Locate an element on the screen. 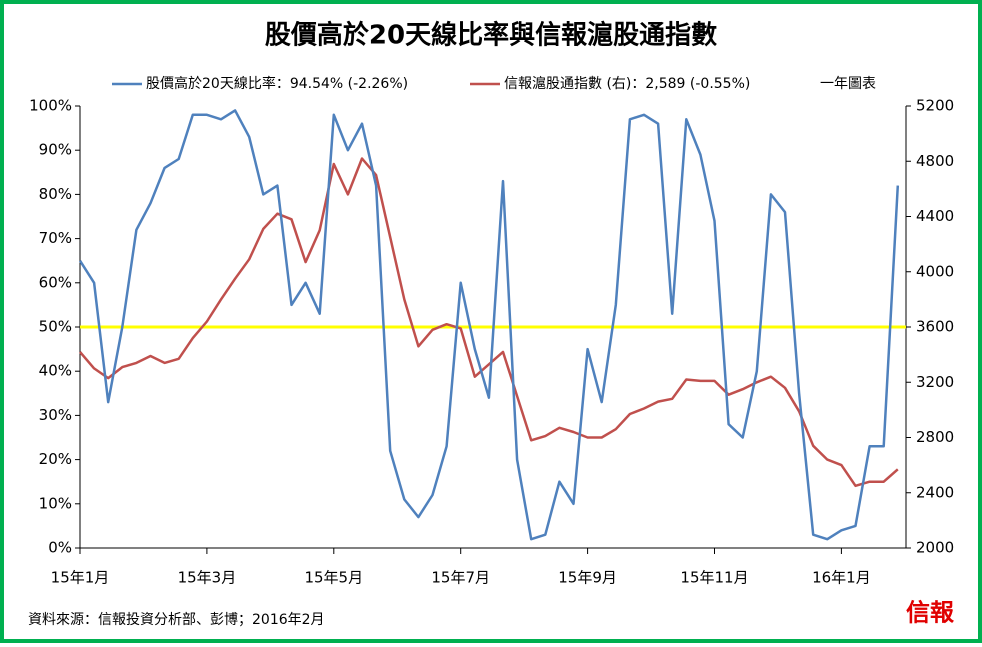 Image resolution: width=982 pixels, height=647 pixels. y2-tick-label: 4800 is located at coordinates (935, 161).